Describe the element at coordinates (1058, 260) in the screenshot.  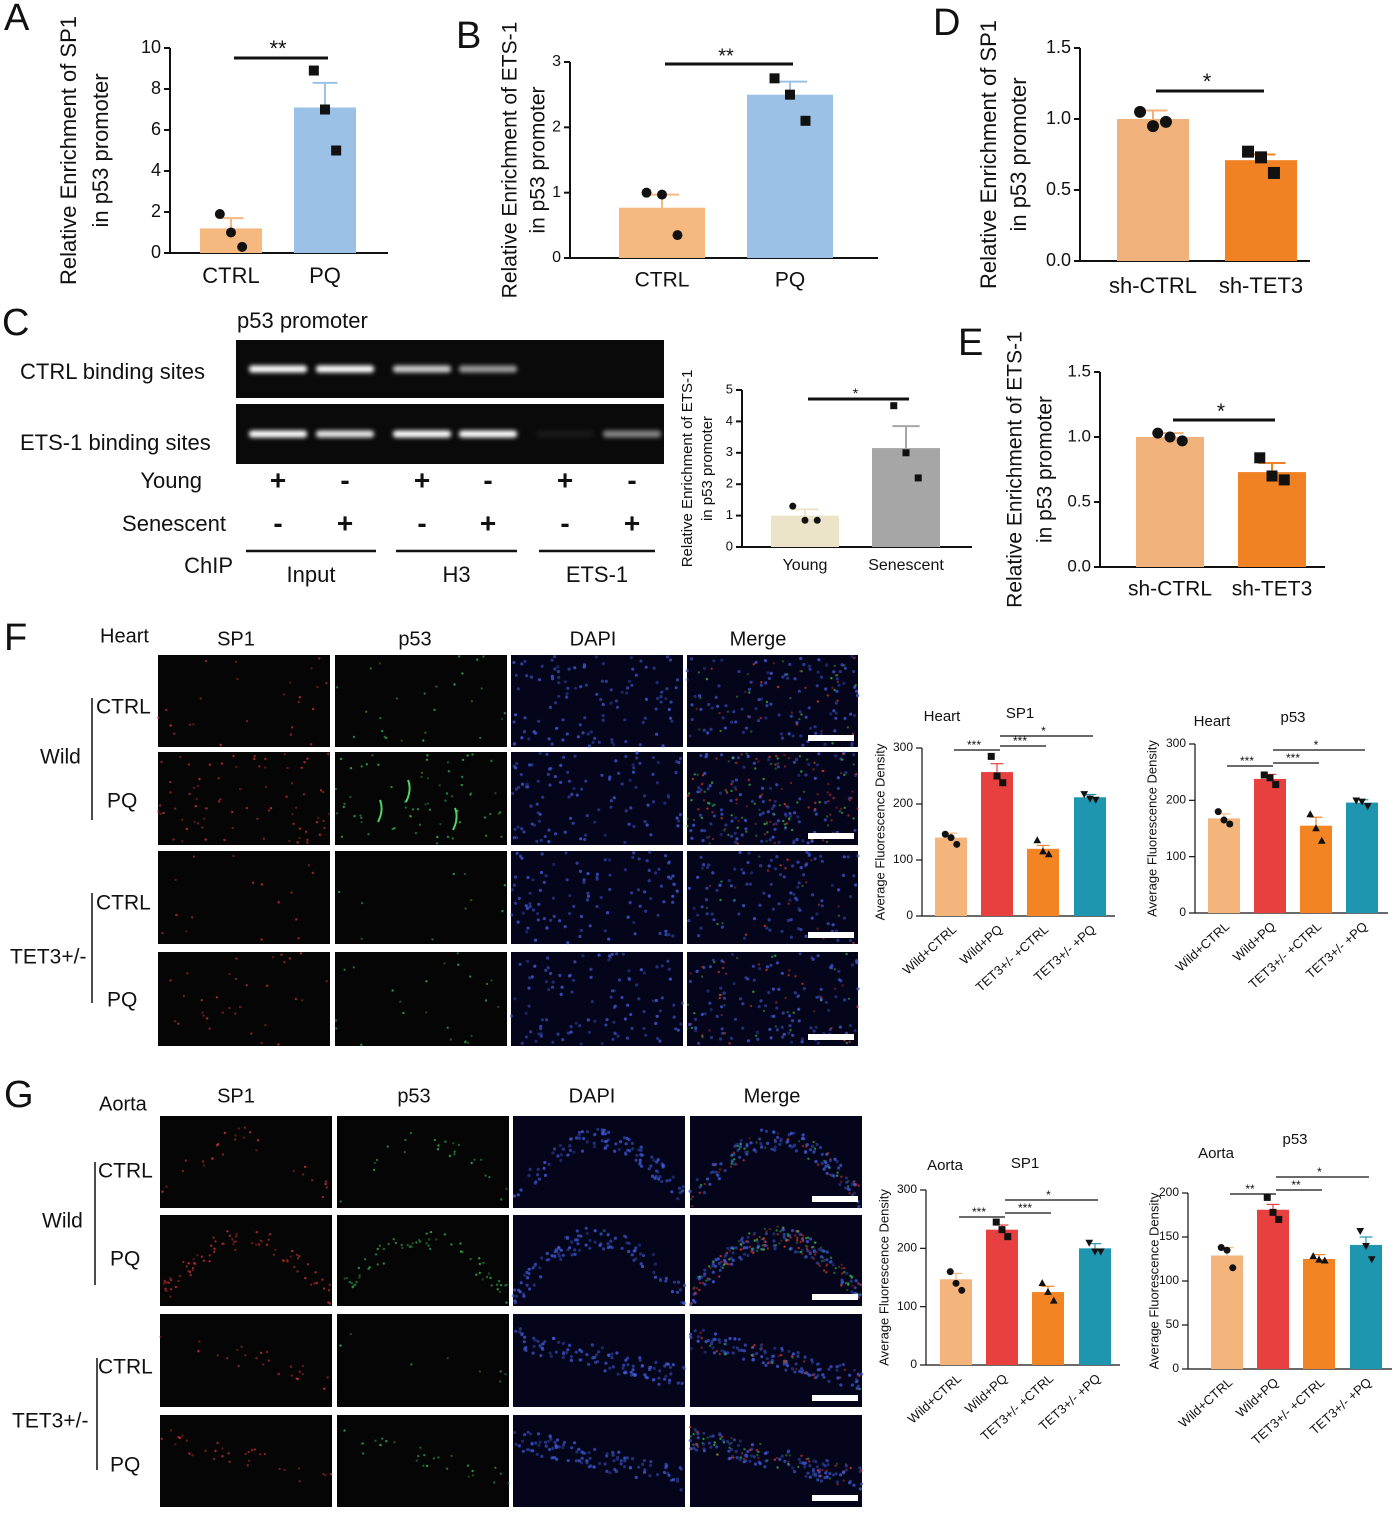
I see `y-tick-label: 0.0` at that location.